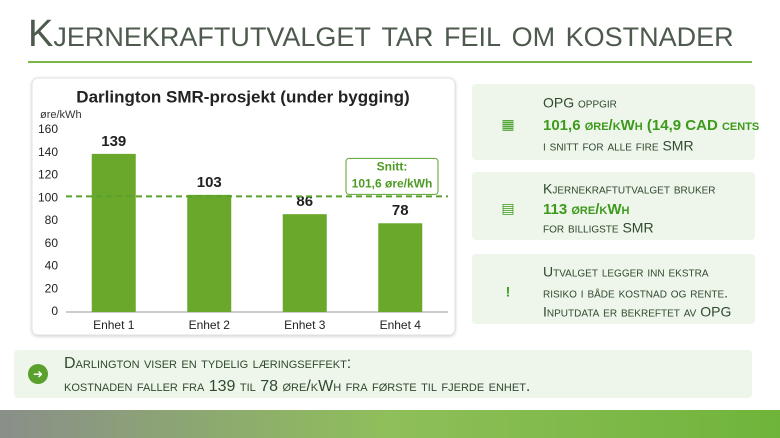  I want to click on data-label: 103, so click(209, 182).